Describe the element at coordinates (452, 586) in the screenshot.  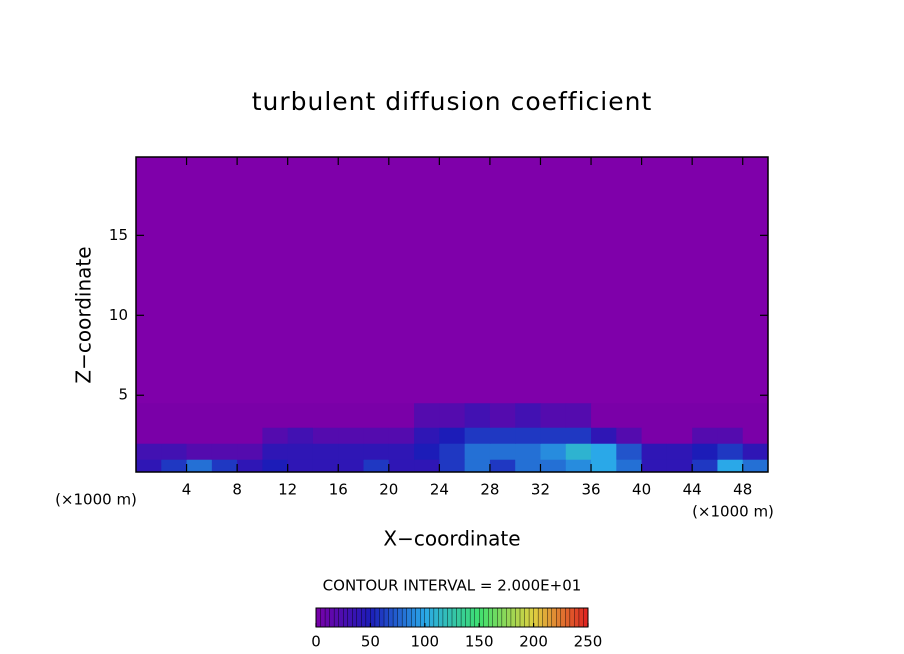
I see `contour-interval: CONTOUR INTERVAL = 2.000E+01` at that location.